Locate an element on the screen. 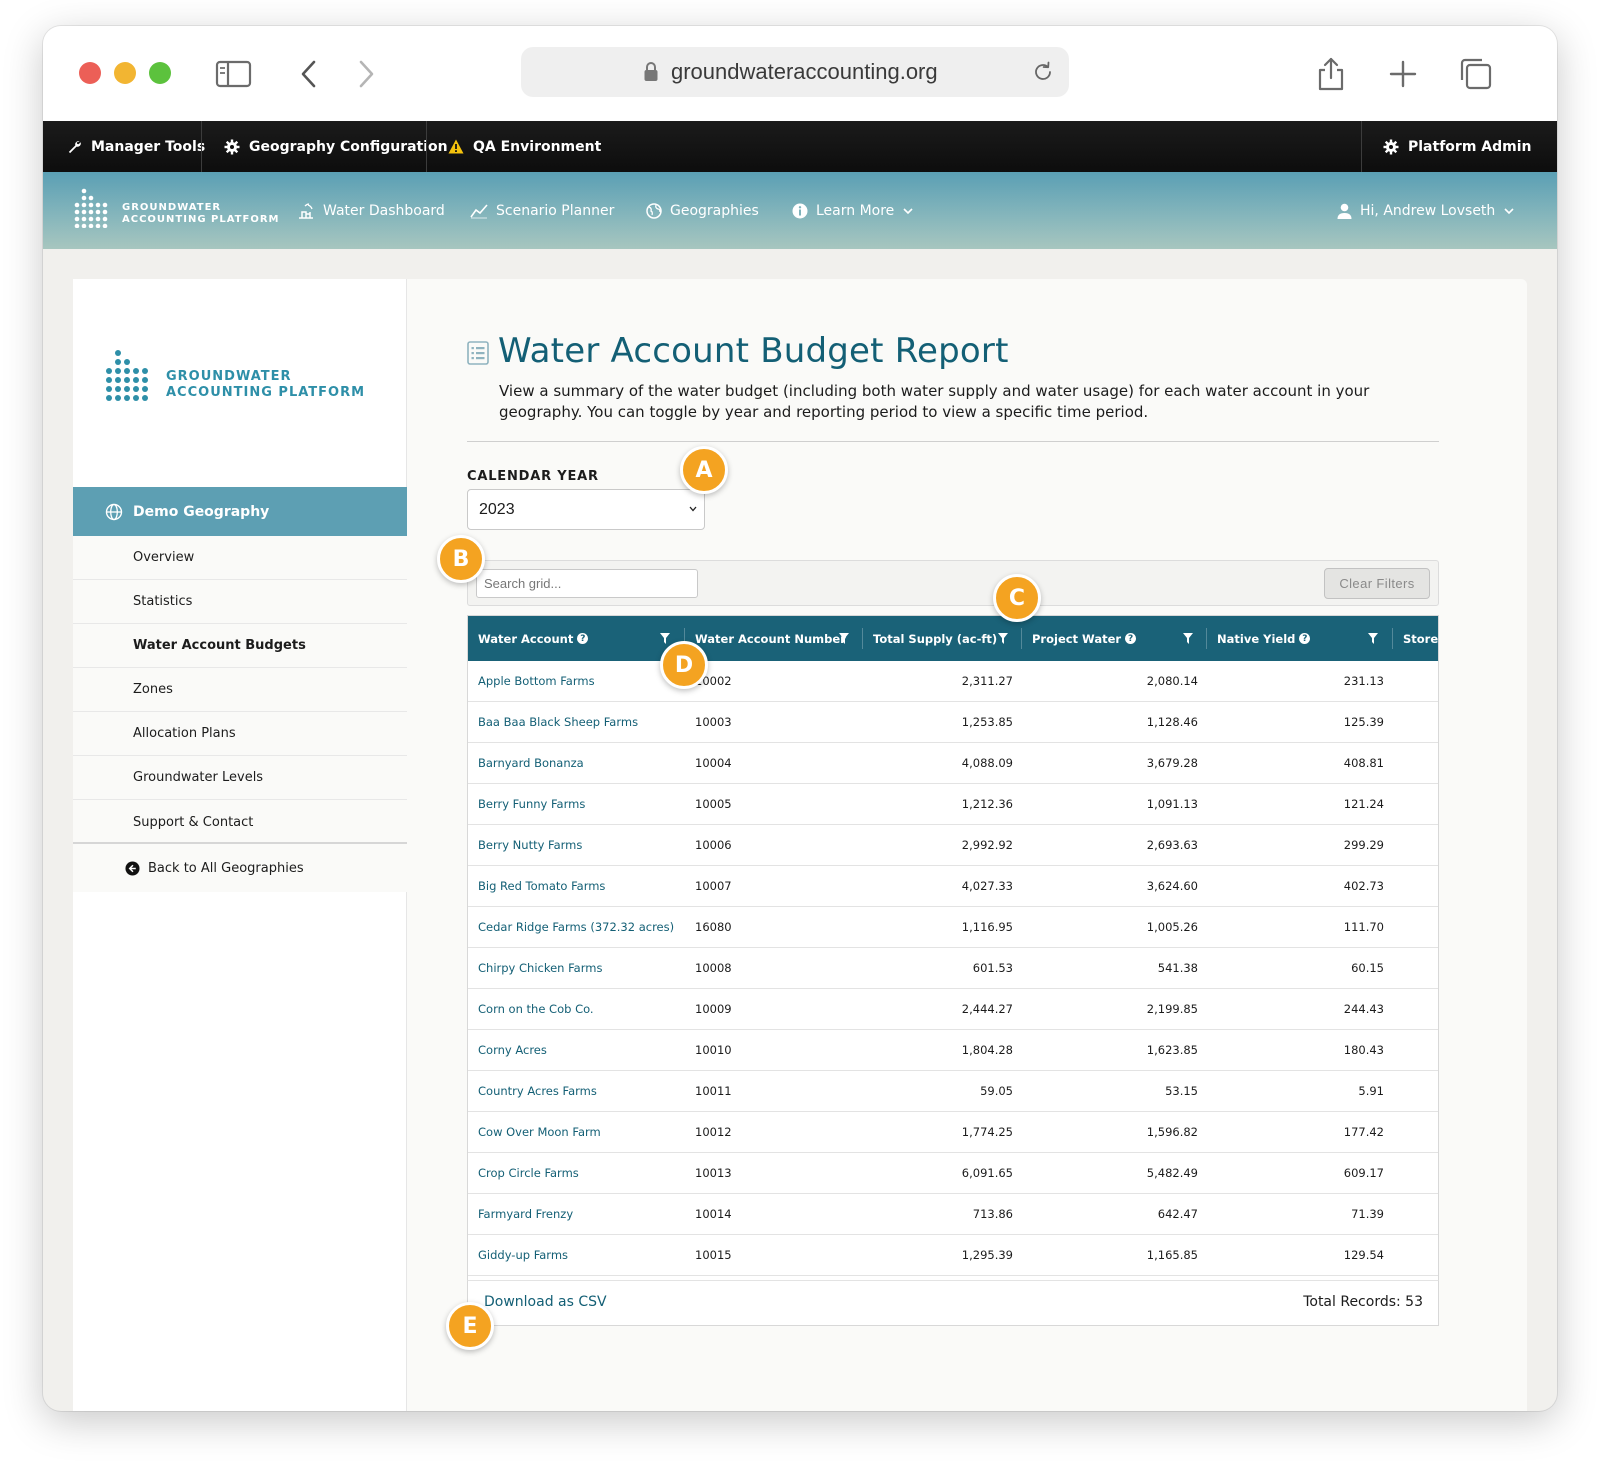 Image resolution: width=1600 pixels, height=1471 pixels. native-yield-value: 402.73 is located at coordinates (1363, 886).